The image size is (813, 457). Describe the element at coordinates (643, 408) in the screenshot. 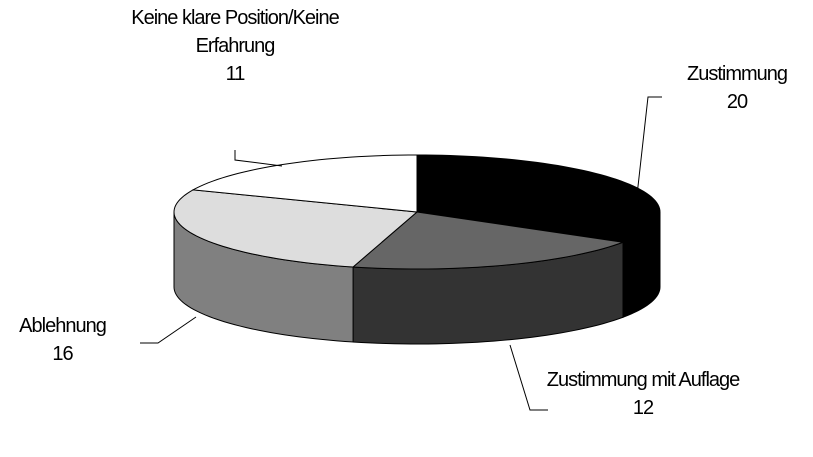

I see `value-label: 12` at that location.